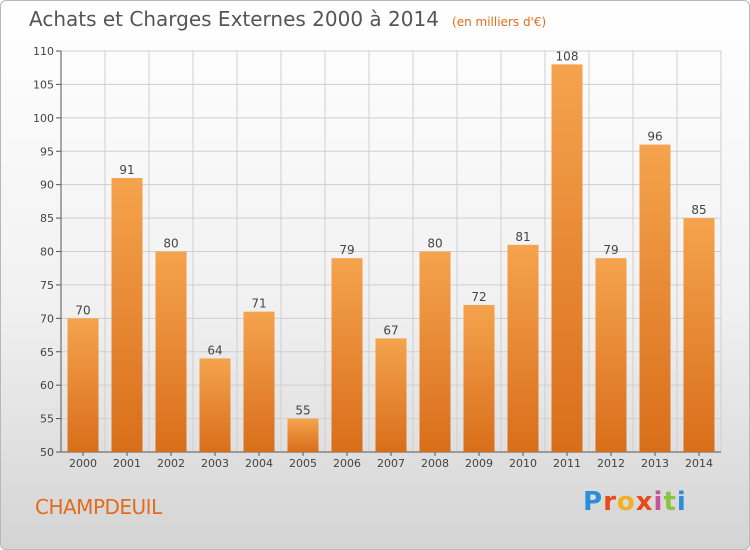  What do you see at coordinates (567, 463) in the screenshot?
I see `x-tick-label-2011: 2011` at bounding box center [567, 463].